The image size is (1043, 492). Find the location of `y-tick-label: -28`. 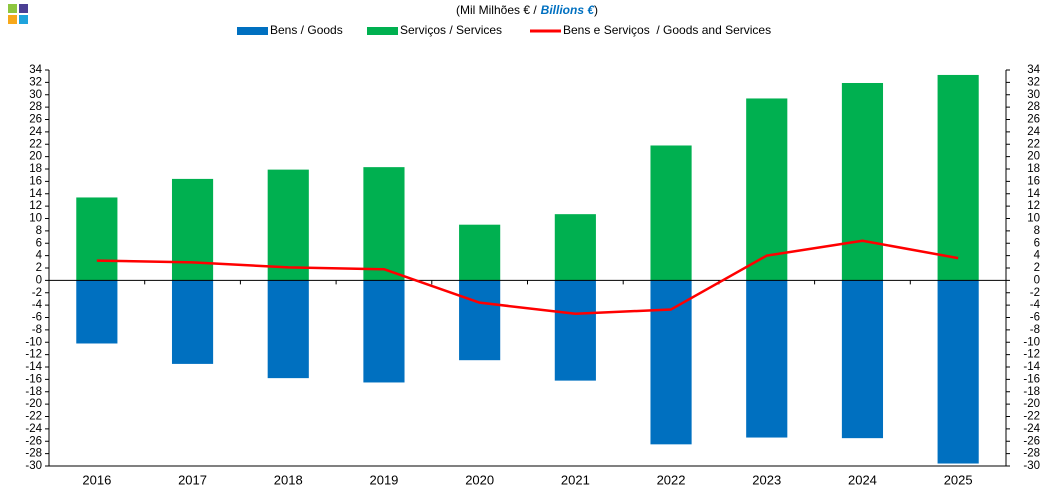

y-tick-label: -28 is located at coordinates (33, 454).